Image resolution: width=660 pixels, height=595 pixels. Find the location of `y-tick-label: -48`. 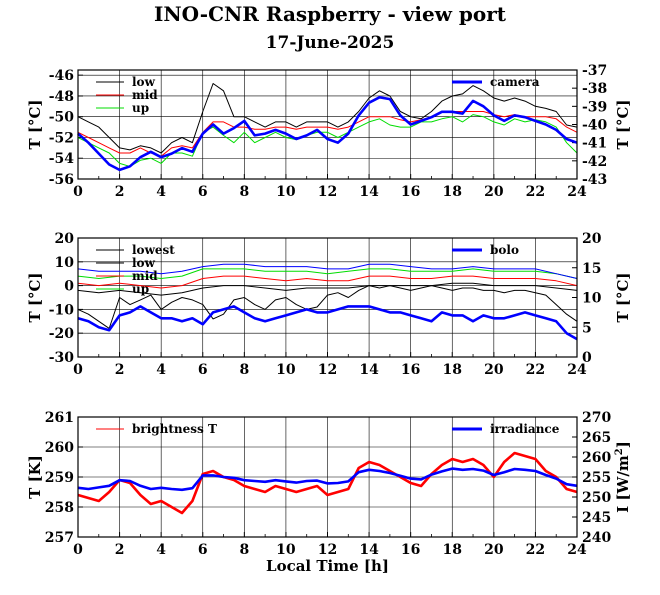

y-tick-label: -48 is located at coordinates (61, 97).